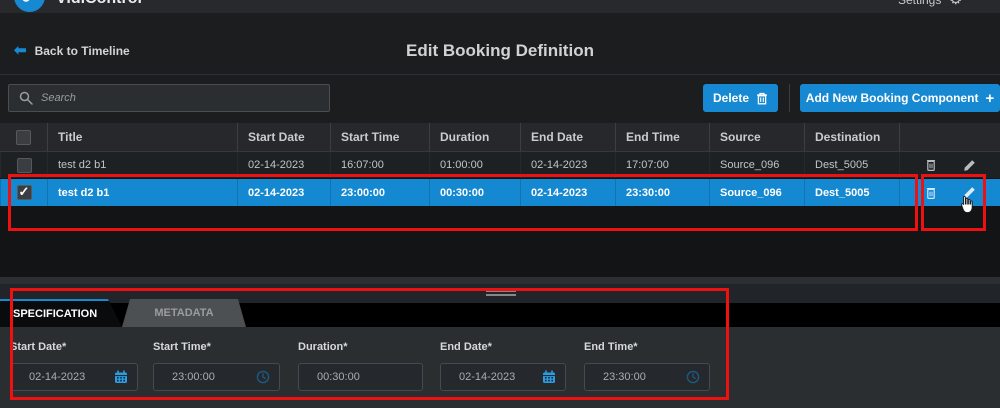  Describe the element at coordinates (955, 4) in the screenshot. I see `gear-icon: ⚙` at that location.